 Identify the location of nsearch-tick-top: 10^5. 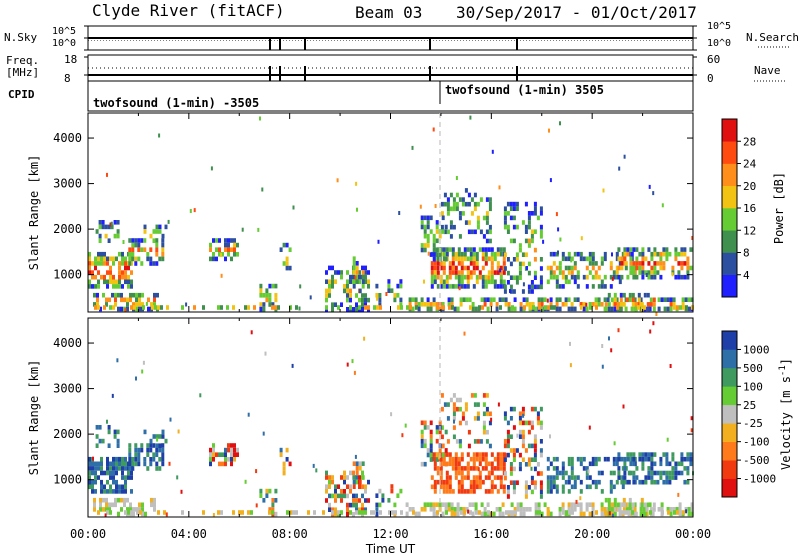
(719, 26).